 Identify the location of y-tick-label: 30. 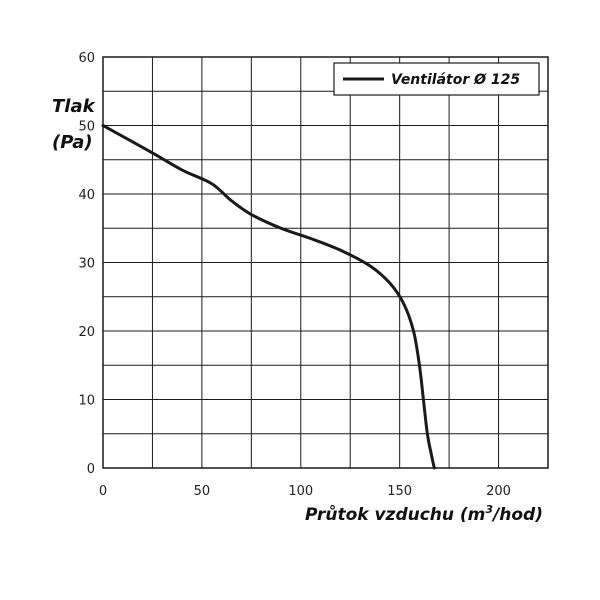
(86, 264).